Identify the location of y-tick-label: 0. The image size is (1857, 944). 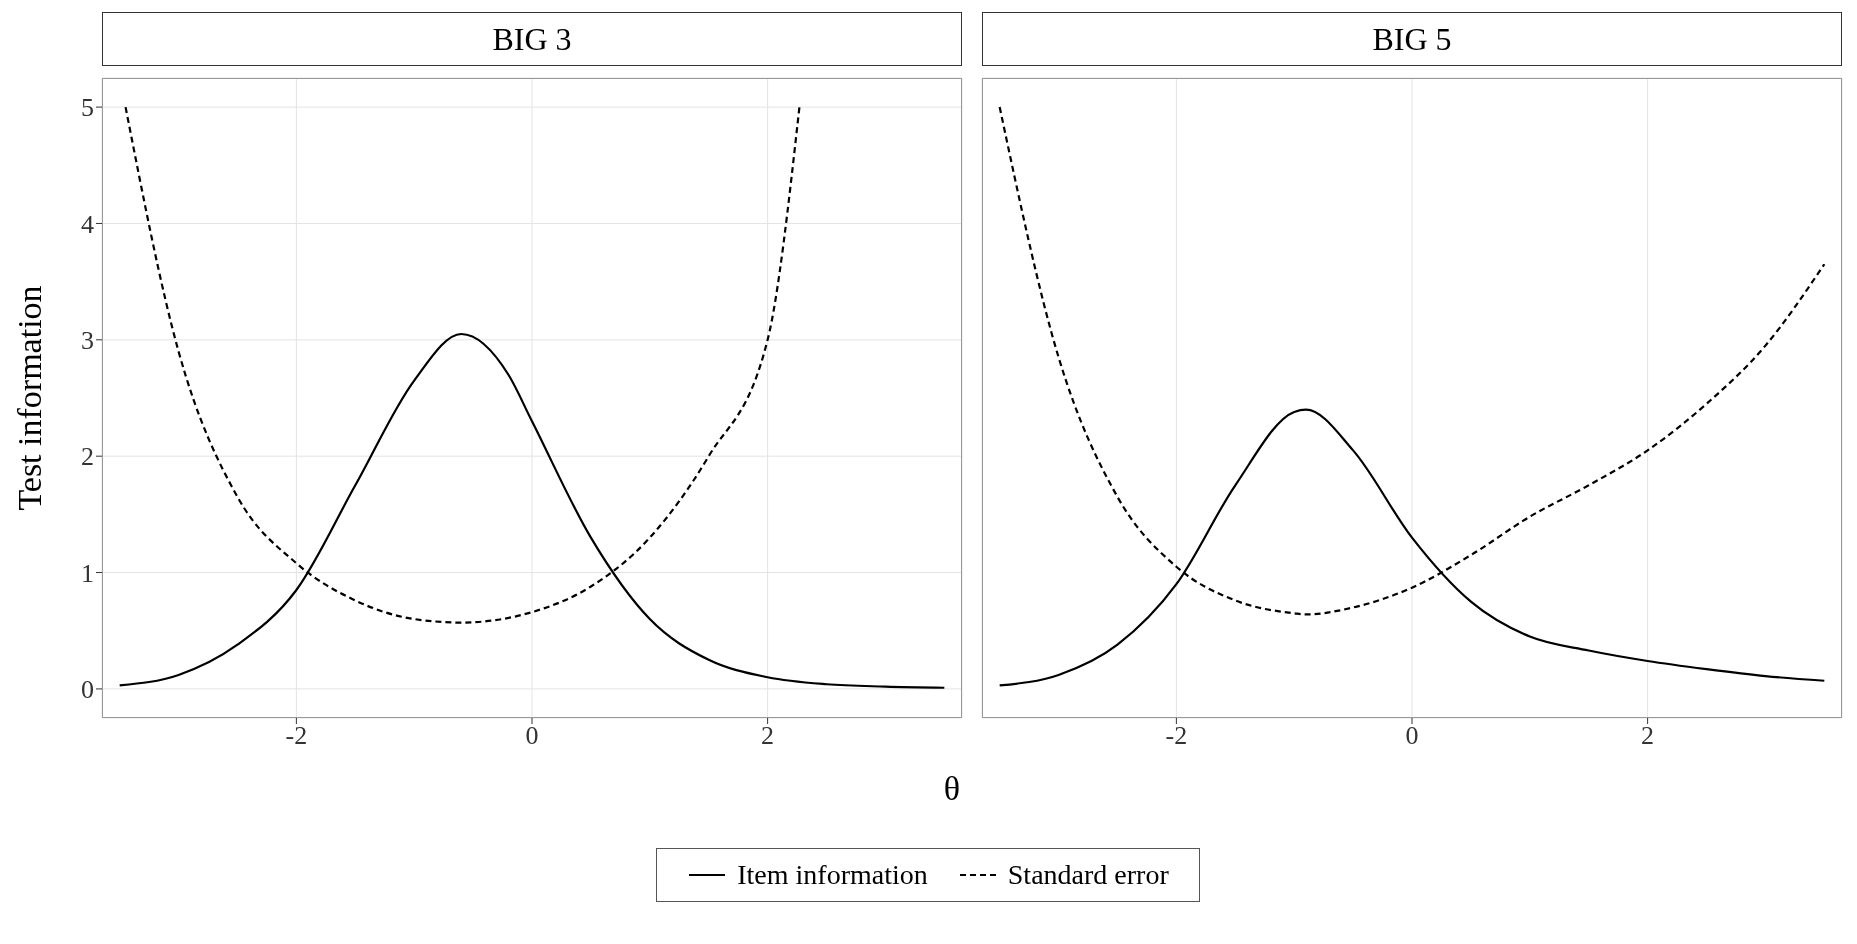
(87, 690).